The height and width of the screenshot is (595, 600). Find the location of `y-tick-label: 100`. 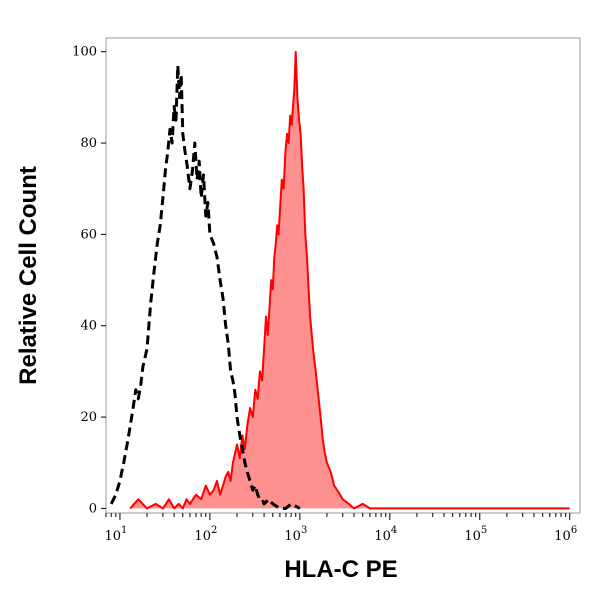

y-tick-label: 100 is located at coordinates (84, 52).